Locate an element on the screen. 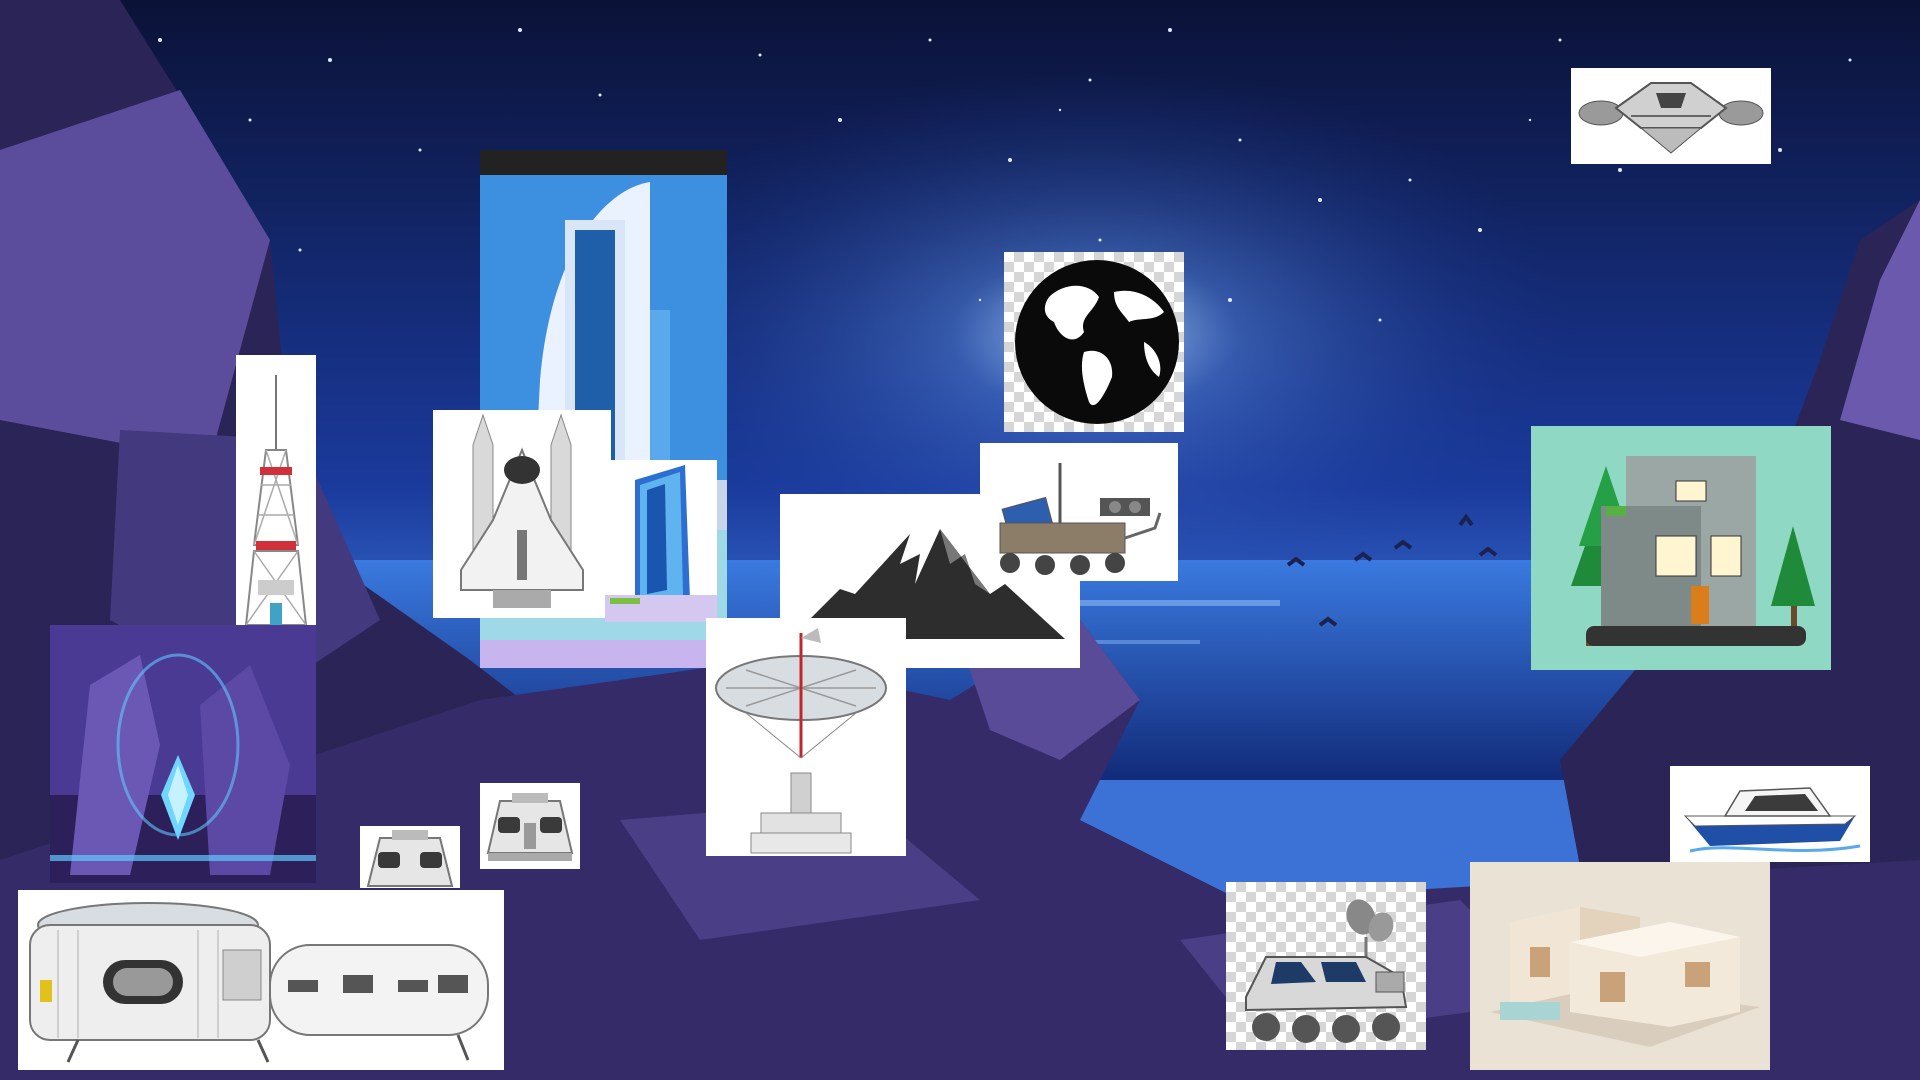 This screenshot has height=1080, width=1920. satellite-dish-sticker is located at coordinates (806, 737).